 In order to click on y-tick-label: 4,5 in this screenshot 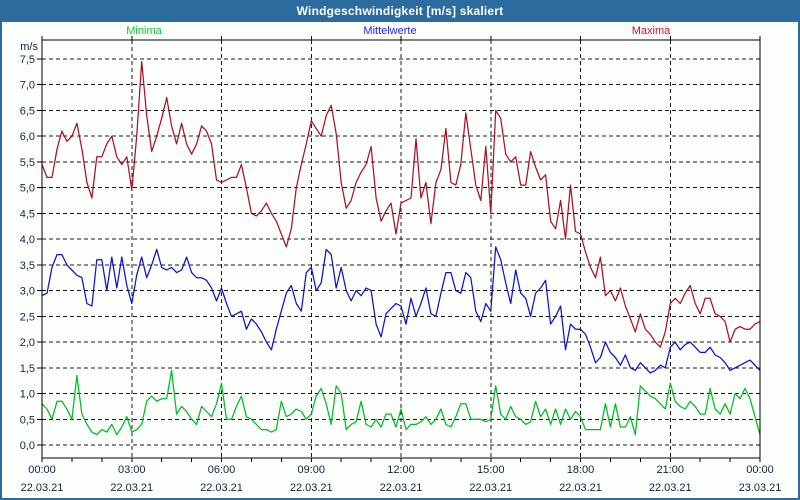, I will do `click(27, 214)`.